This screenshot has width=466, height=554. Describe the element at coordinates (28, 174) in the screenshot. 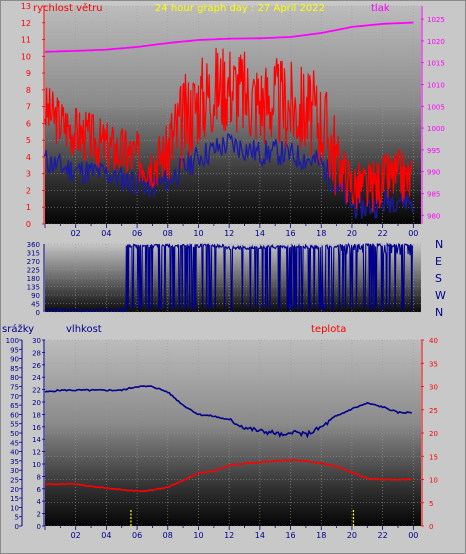

I see `y-tick-label-wind: 3` at that location.